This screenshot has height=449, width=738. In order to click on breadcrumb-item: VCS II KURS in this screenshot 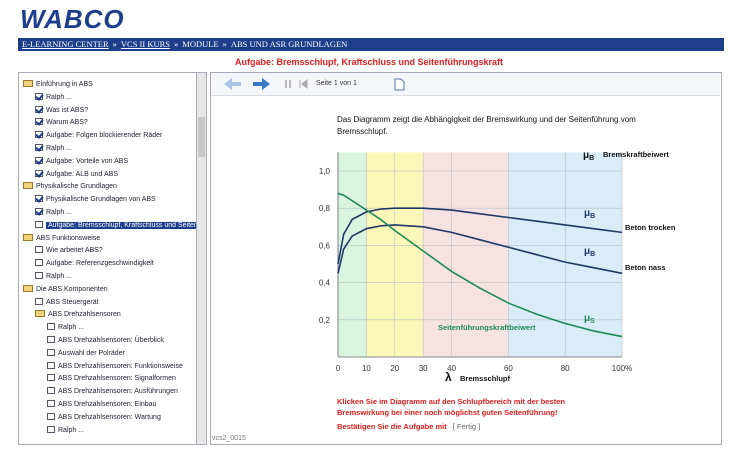, I will do `click(145, 44)`.